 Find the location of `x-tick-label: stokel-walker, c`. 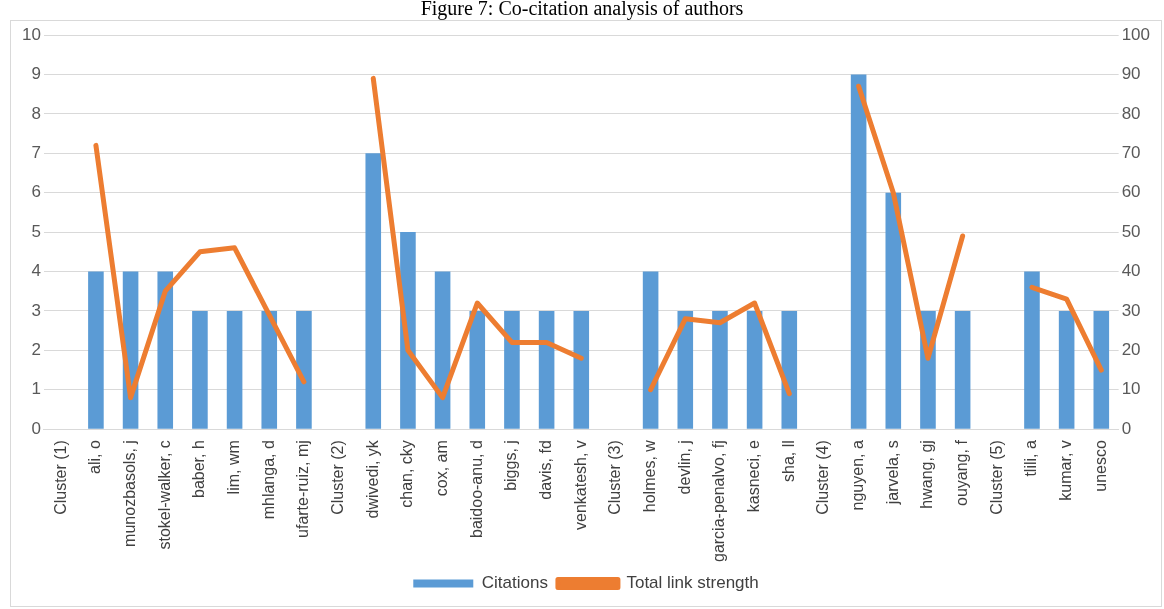

x-tick-label: stokel-walker, c is located at coordinates (164, 495).